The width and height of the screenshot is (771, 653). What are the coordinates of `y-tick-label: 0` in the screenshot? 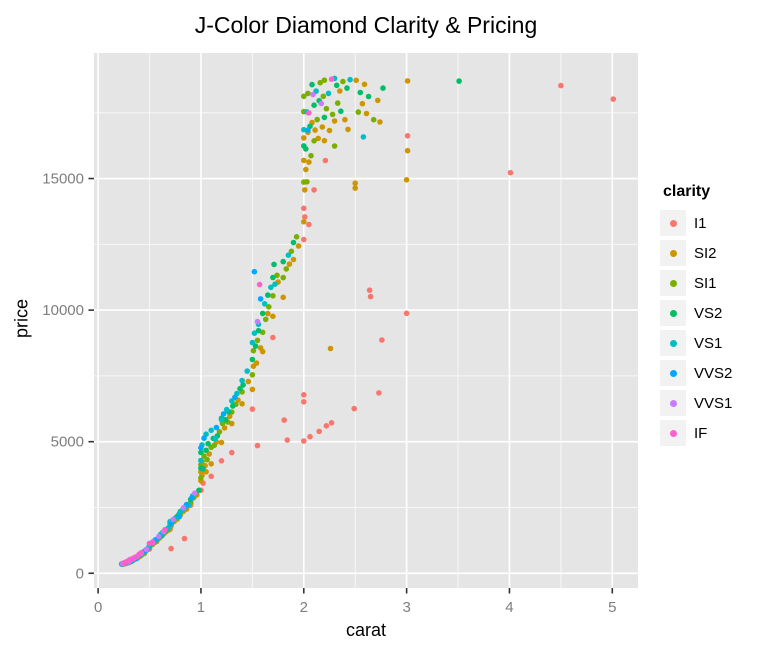 It's located at (80, 573).